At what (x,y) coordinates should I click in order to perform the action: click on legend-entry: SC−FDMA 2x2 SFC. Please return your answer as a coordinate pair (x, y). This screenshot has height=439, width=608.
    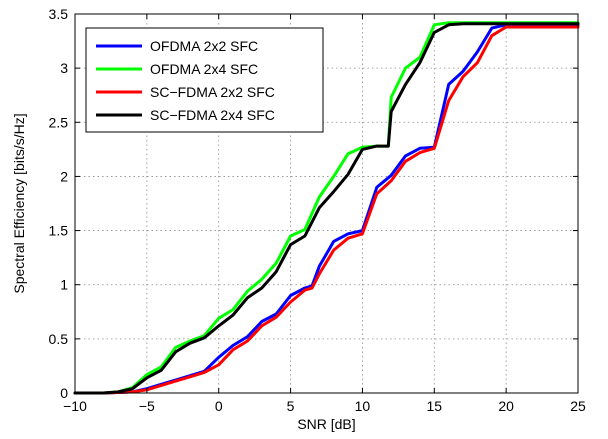
    Looking at the image, I should click on (212, 92).